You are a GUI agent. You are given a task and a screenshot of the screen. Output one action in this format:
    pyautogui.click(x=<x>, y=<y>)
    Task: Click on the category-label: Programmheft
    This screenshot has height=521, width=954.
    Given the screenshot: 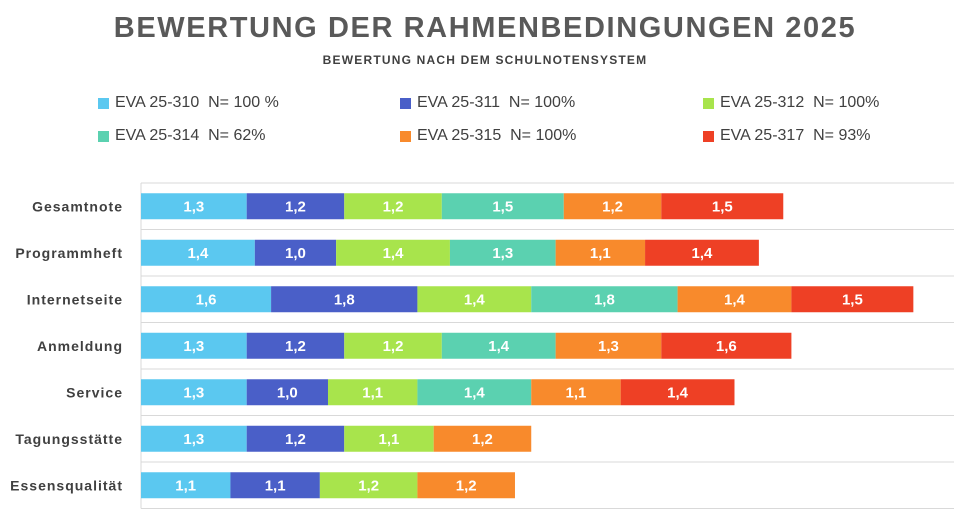 What is the action you would take?
    pyautogui.click(x=69, y=253)
    